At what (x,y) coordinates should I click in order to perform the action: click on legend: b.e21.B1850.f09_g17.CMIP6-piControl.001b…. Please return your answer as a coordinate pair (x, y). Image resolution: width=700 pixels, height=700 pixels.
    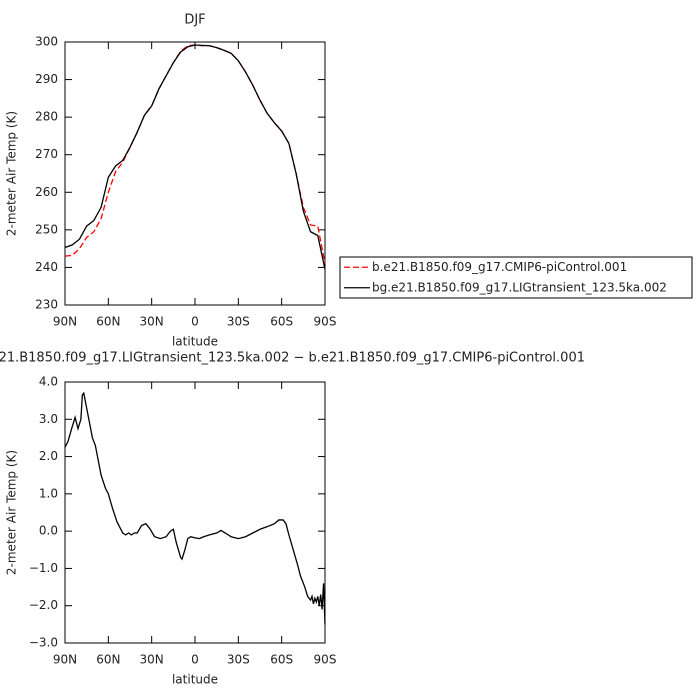
    Looking at the image, I should click on (516, 277).